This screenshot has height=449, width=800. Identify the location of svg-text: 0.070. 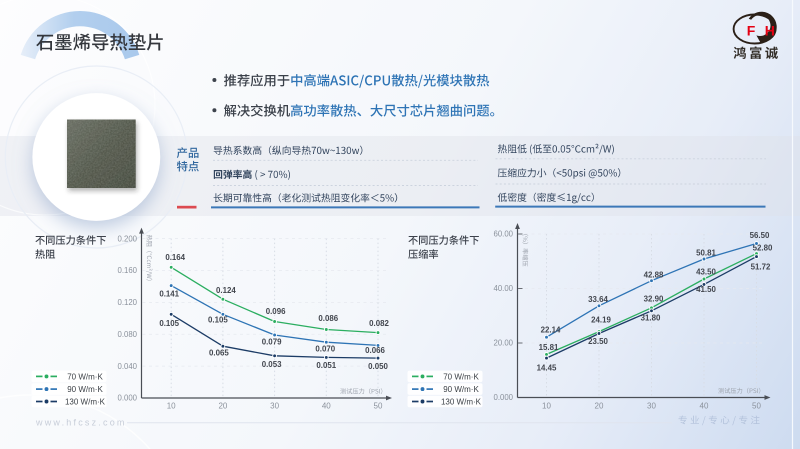
(325, 349).